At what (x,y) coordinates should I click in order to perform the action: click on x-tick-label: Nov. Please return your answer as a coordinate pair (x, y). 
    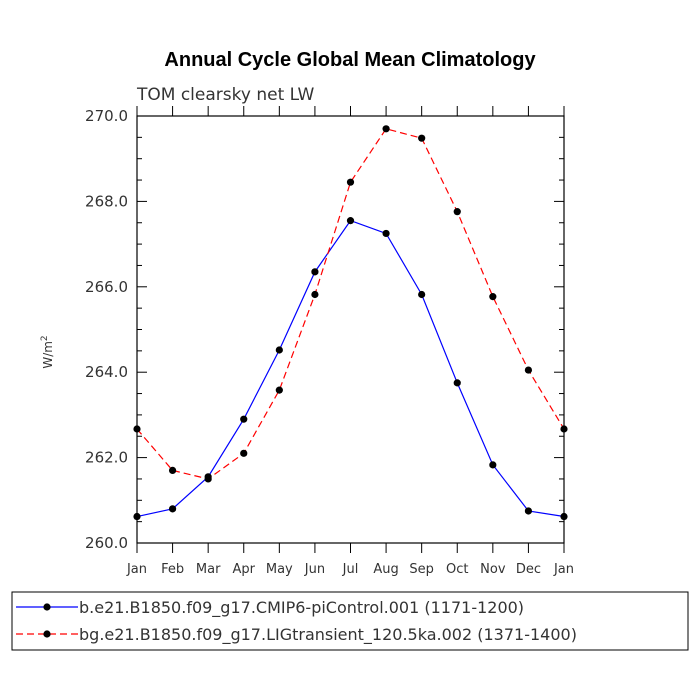
    Looking at the image, I should click on (493, 569).